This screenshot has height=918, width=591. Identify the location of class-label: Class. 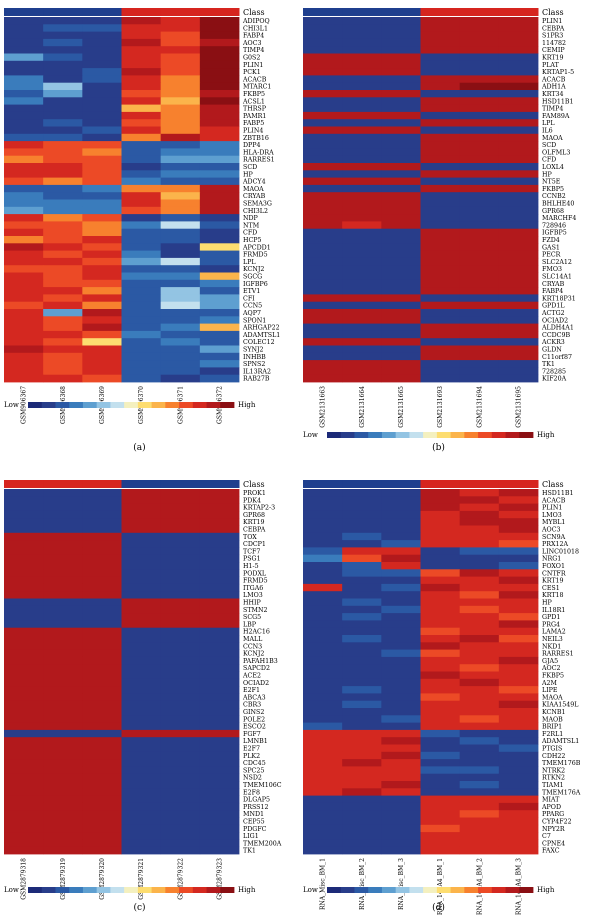
(553, 484).